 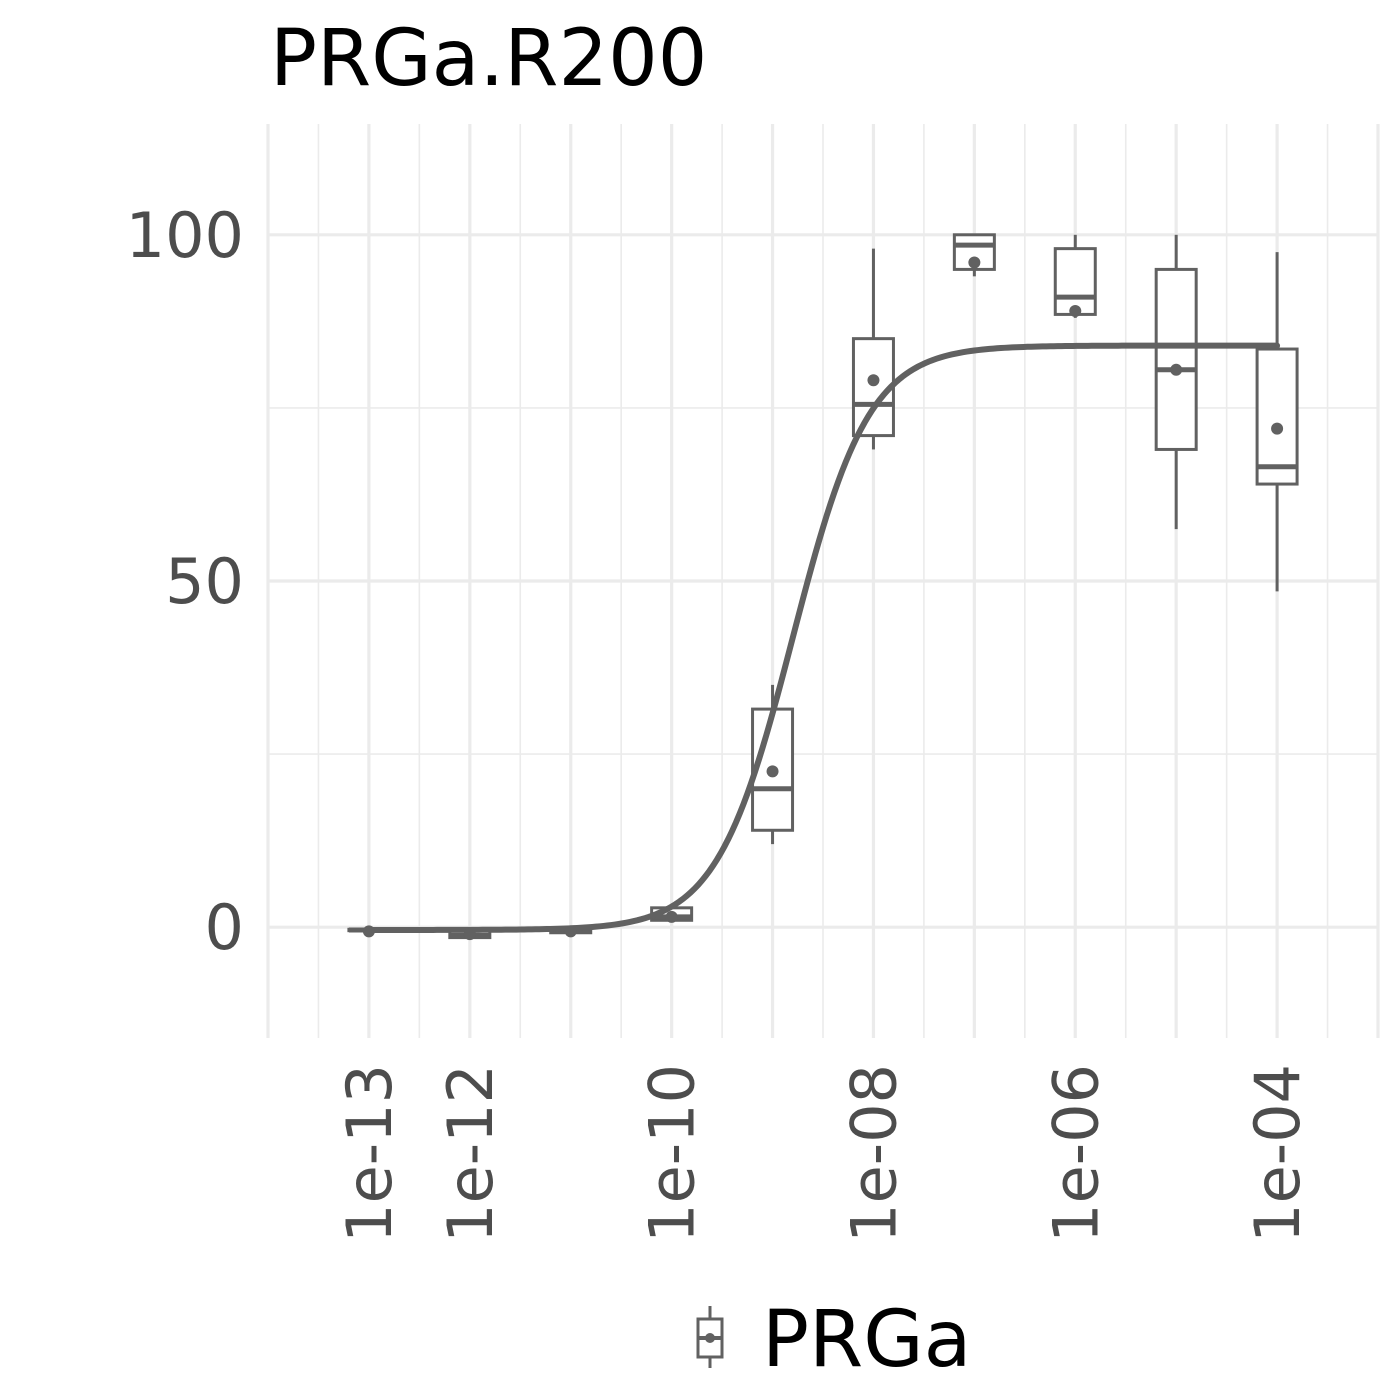 I want to click on y-axis: 0 50 100, so click(x=185, y=581).